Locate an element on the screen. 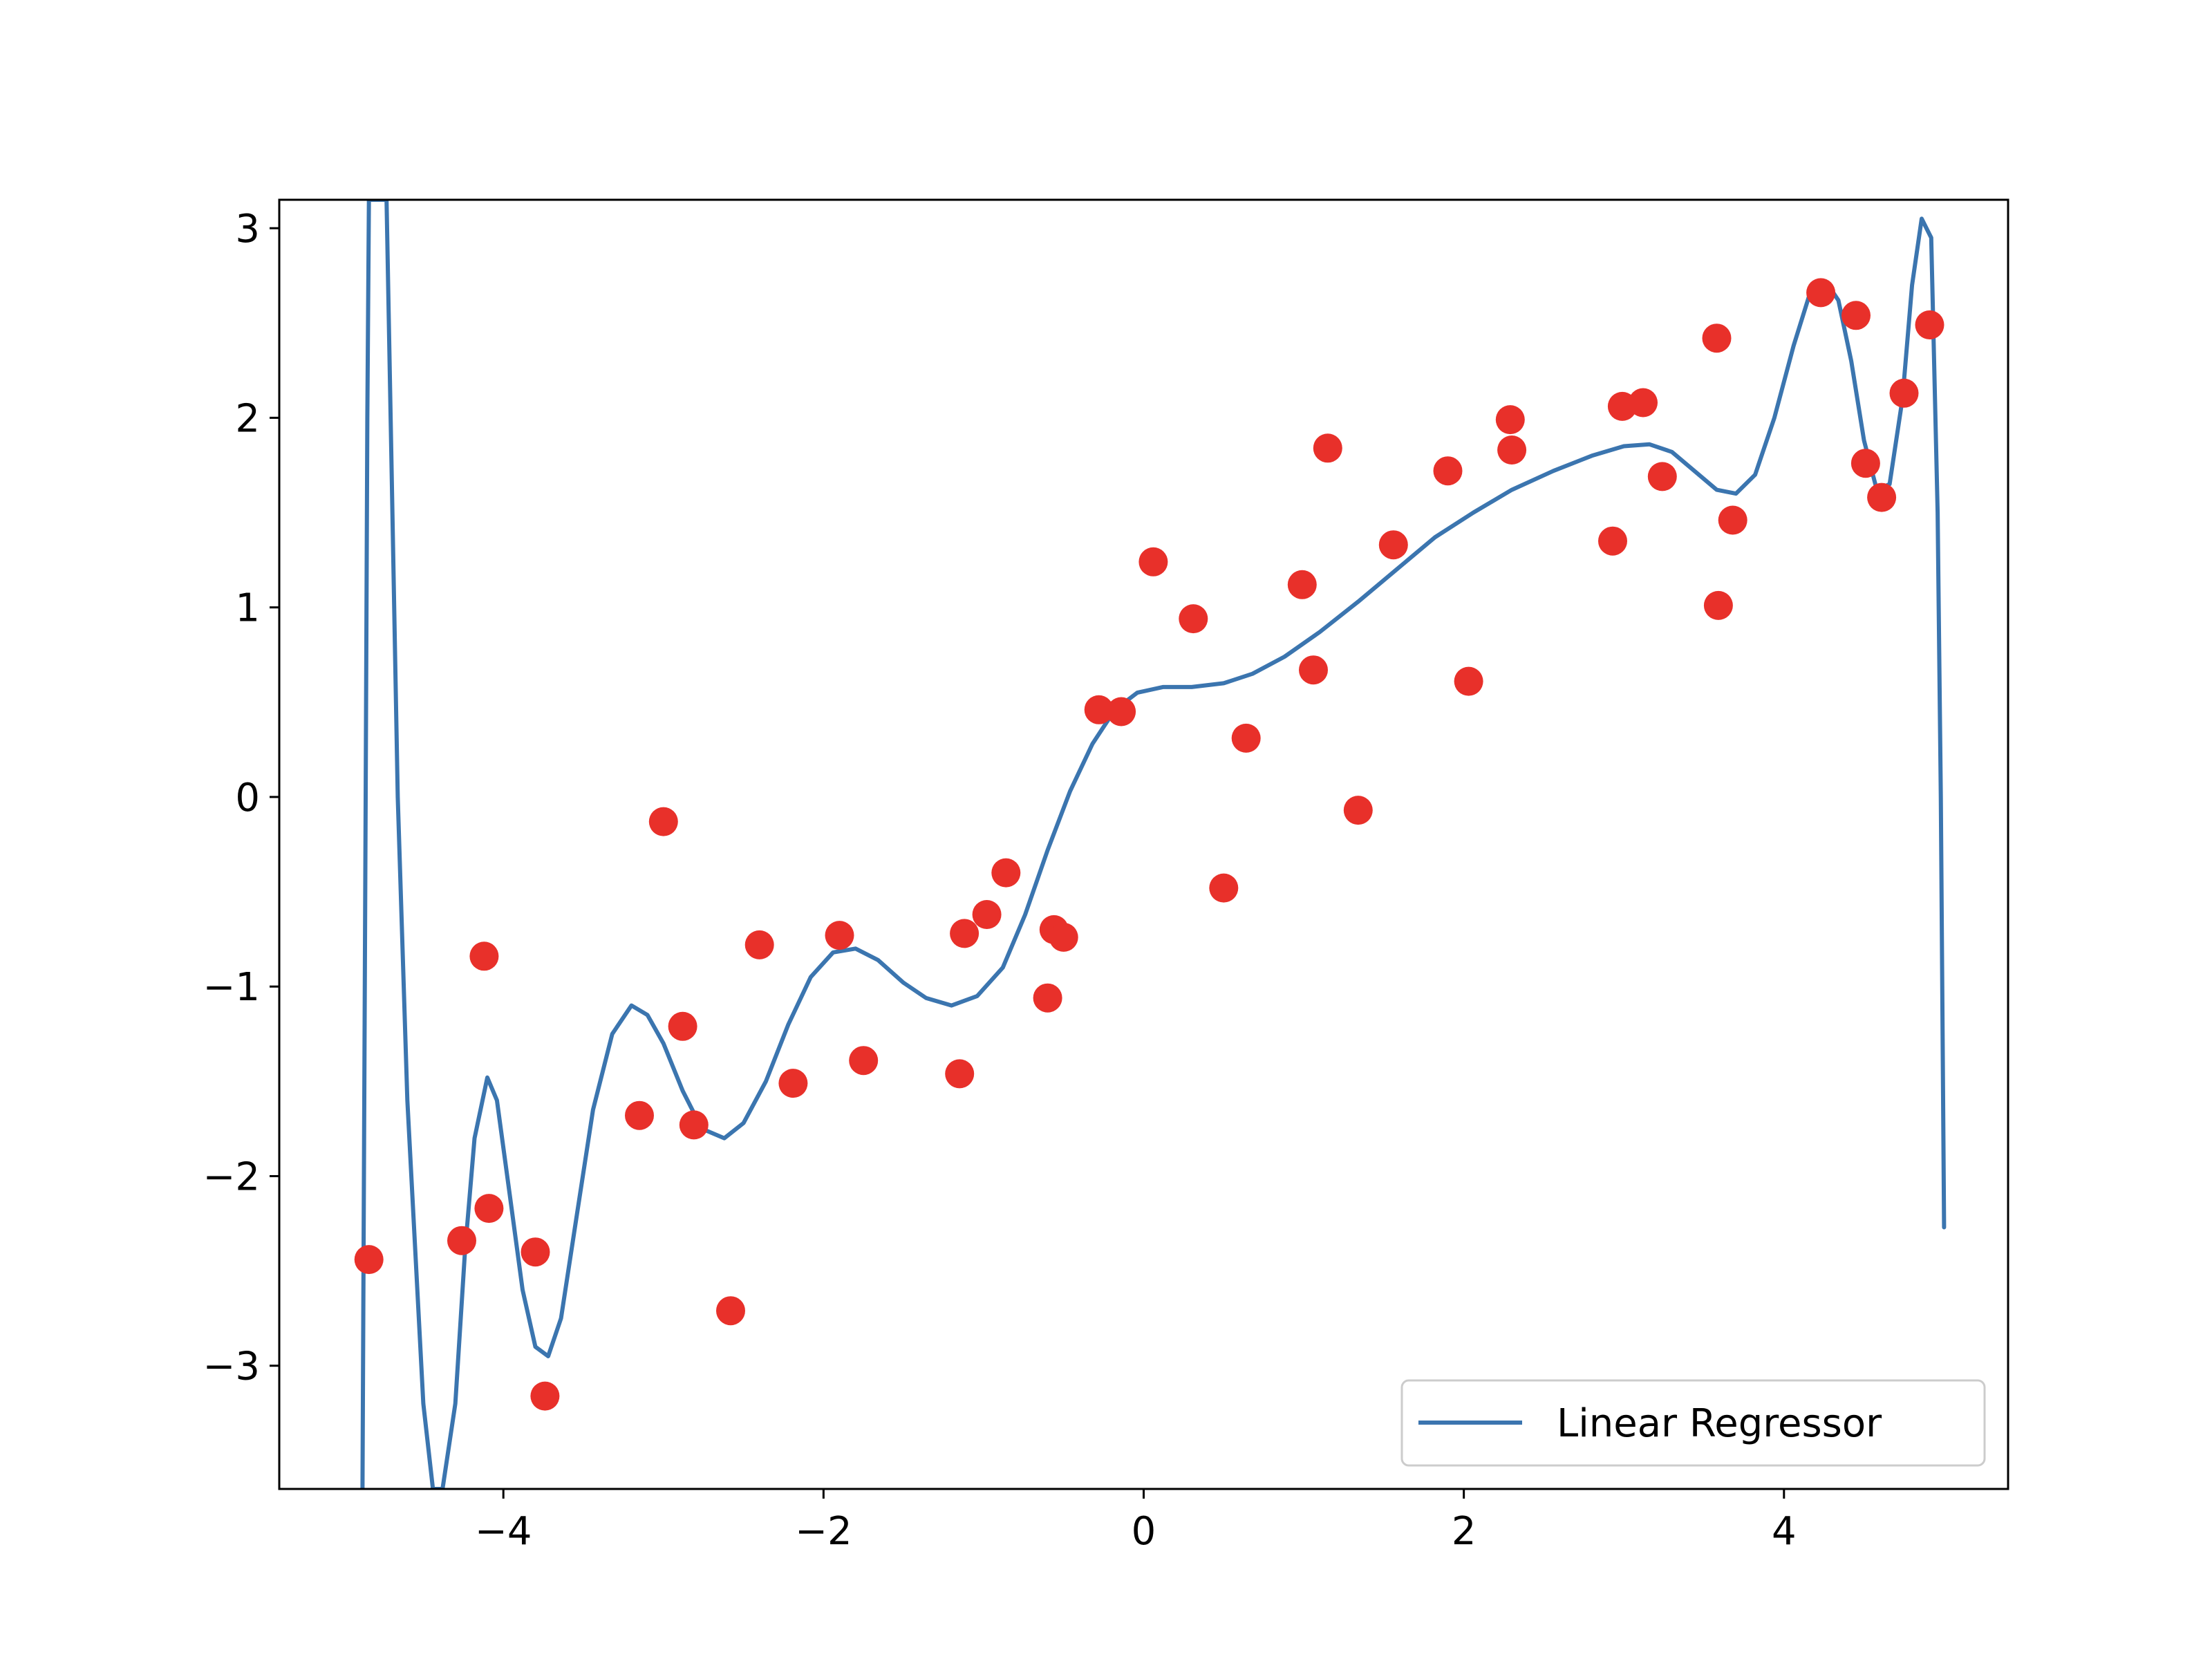 This screenshot has height=1659, width=2212. x-tick-label: 0 is located at coordinates (1144, 1531).